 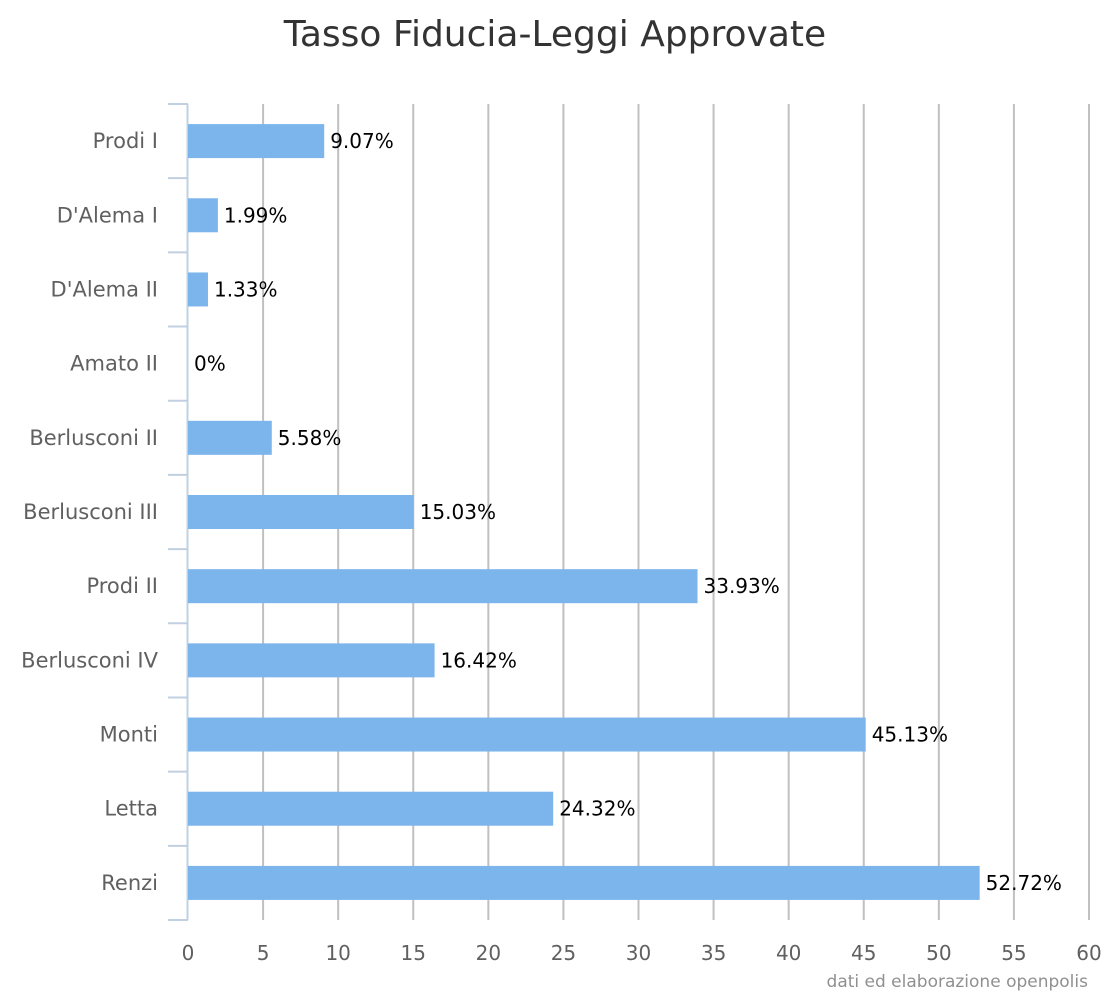 What do you see at coordinates (256, 215) in the screenshot?
I see `data-label: 1.99%` at bounding box center [256, 215].